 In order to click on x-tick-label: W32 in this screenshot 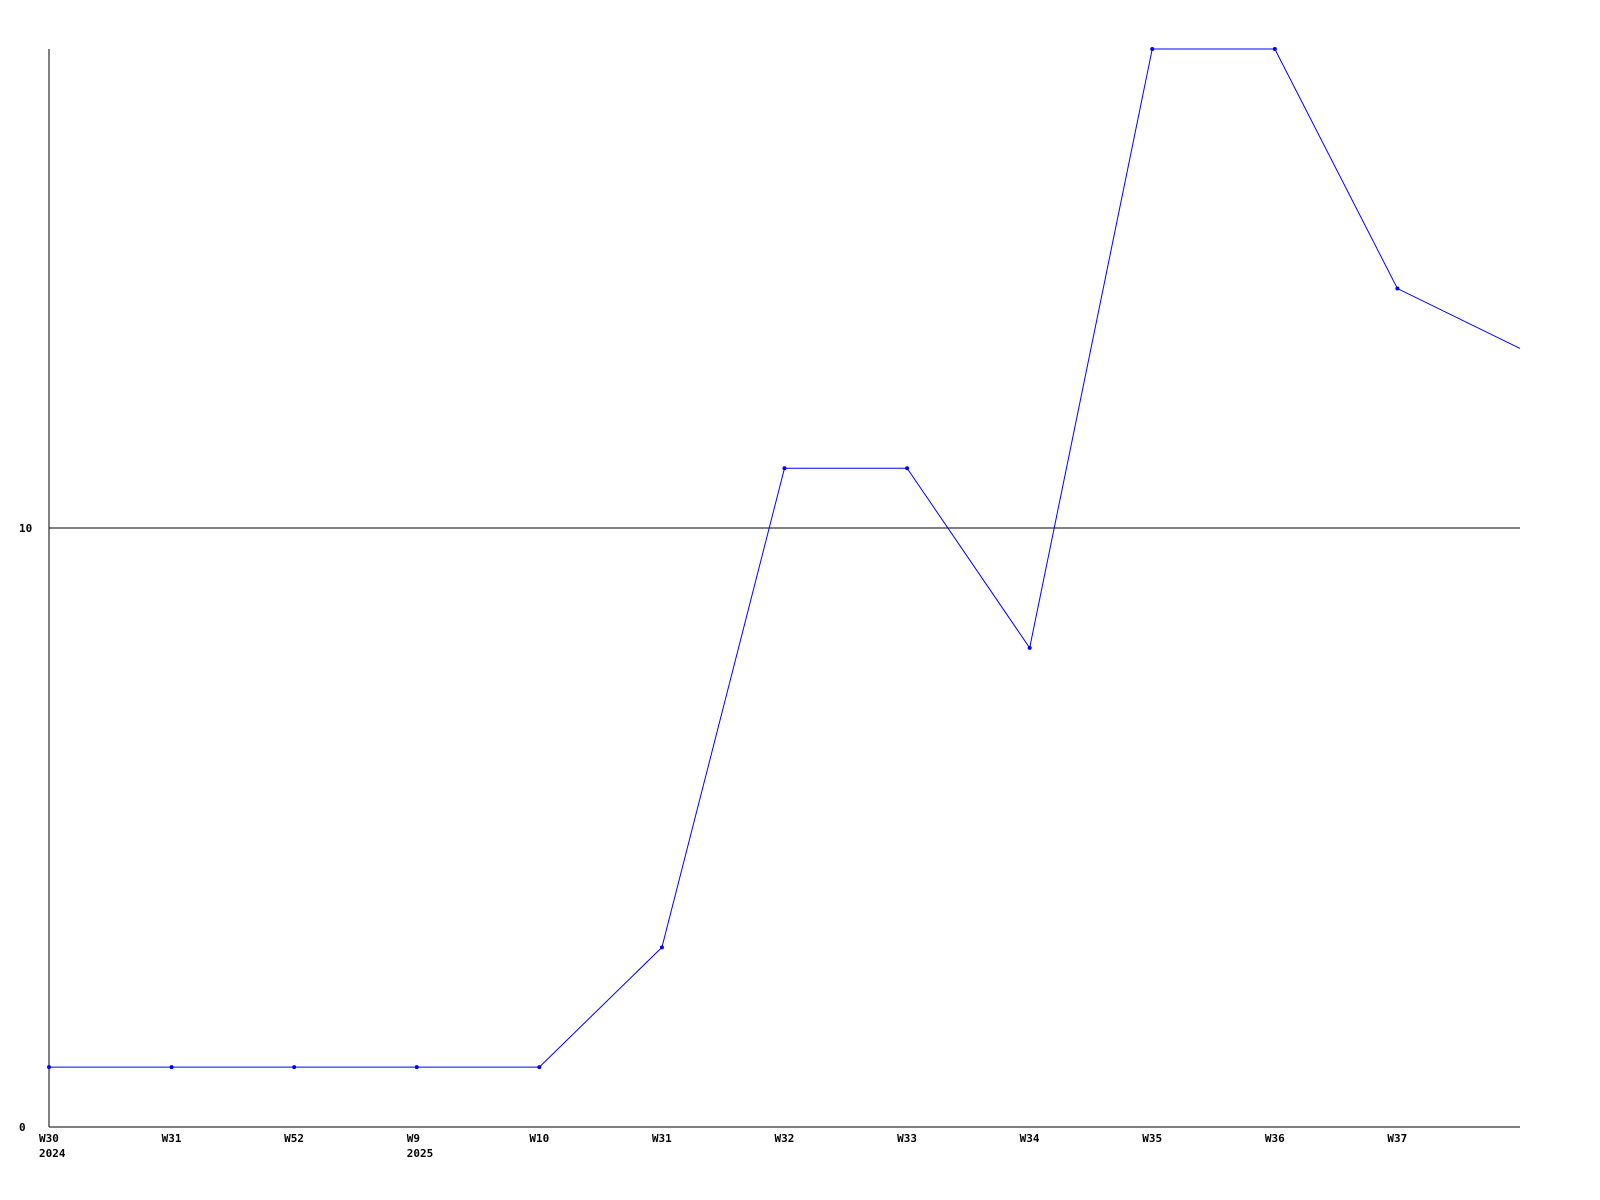, I will do `click(785, 1138)`.